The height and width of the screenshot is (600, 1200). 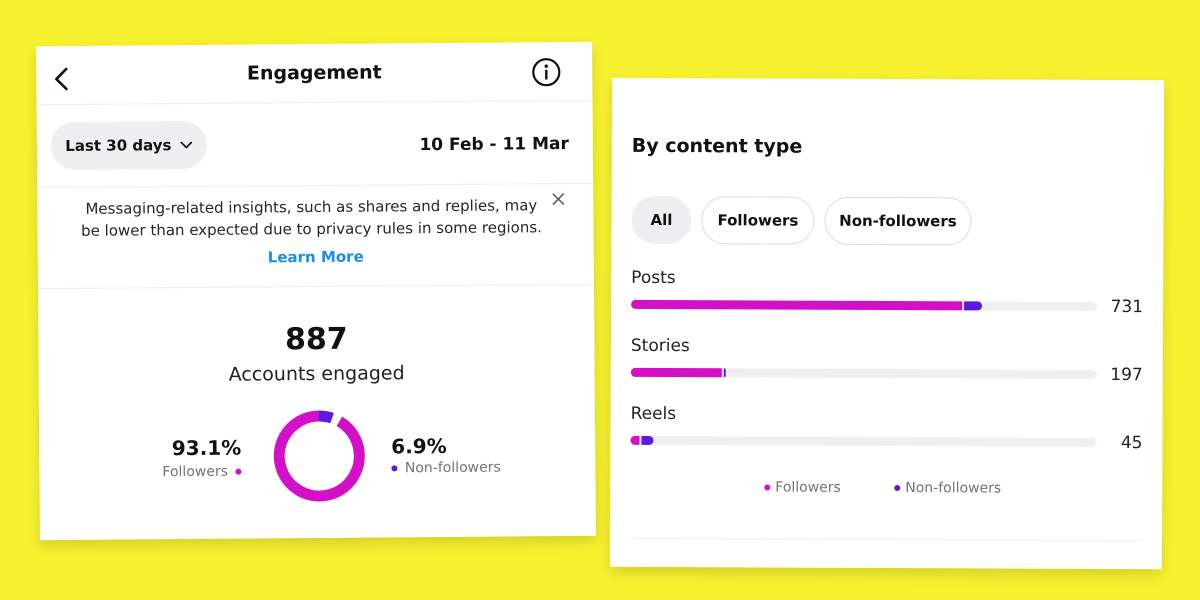 What do you see at coordinates (1127, 307) in the screenshot?
I see `posts-value: 731` at bounding box center [1127, 307].